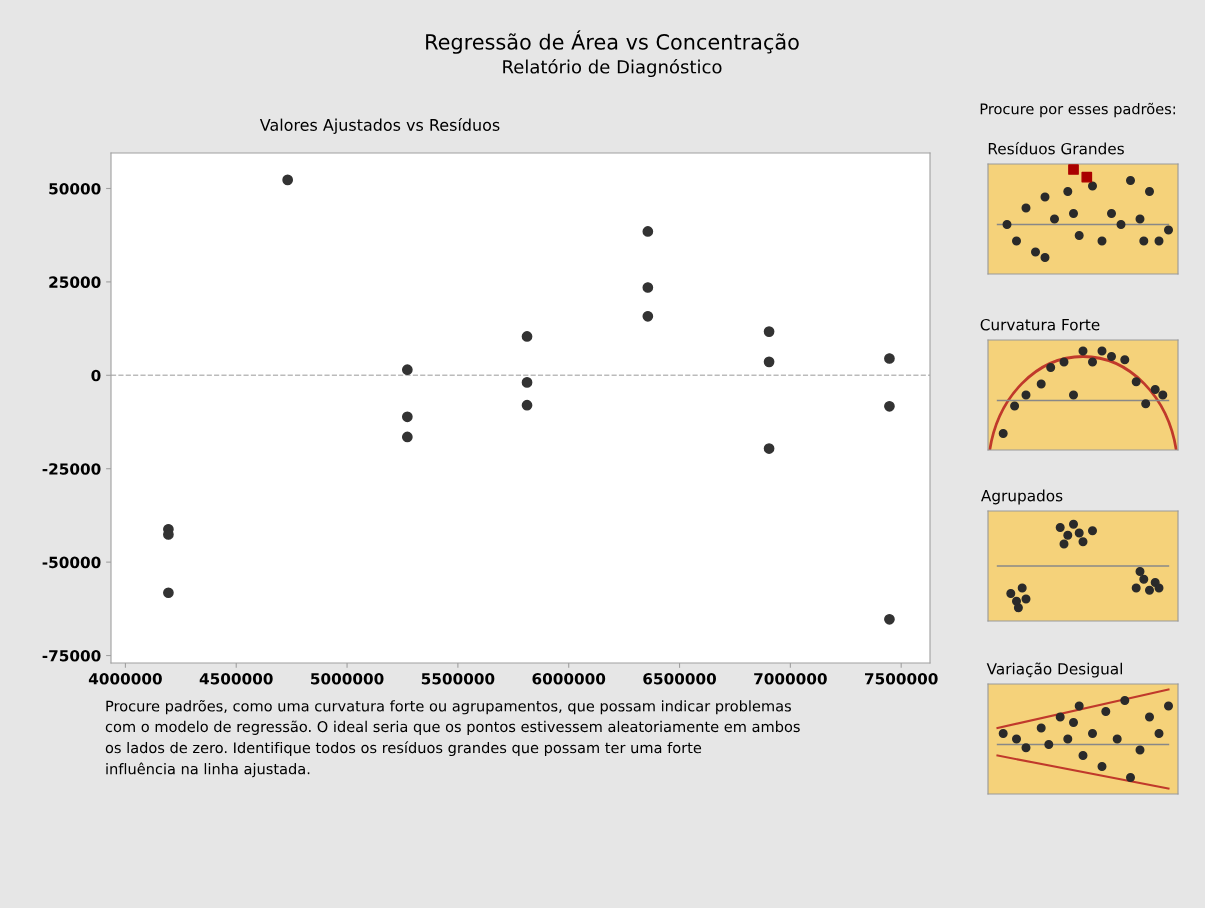 Image resolution: width=1205 pixels, height=908 pixels. What do you see at coordinates (75, 188) in the screenshot?
I see `y-tick-label: 50000` at bounding box center [75, 188].